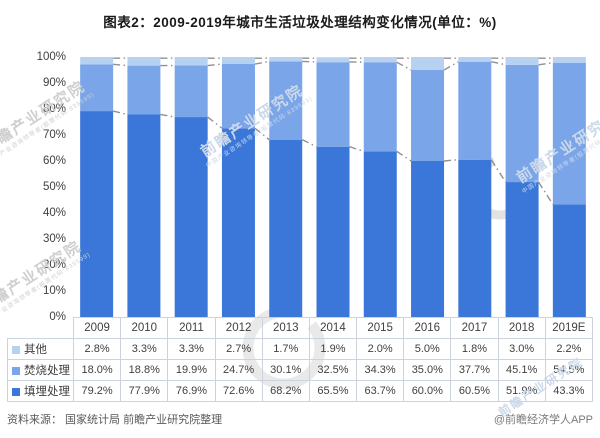 Image resolution: width=600 pixels, height=438 pixels. What do you see at coordinates (41, 328) in the screenshot?
I see `table-corner-blank` at bounding box center [41, 328].